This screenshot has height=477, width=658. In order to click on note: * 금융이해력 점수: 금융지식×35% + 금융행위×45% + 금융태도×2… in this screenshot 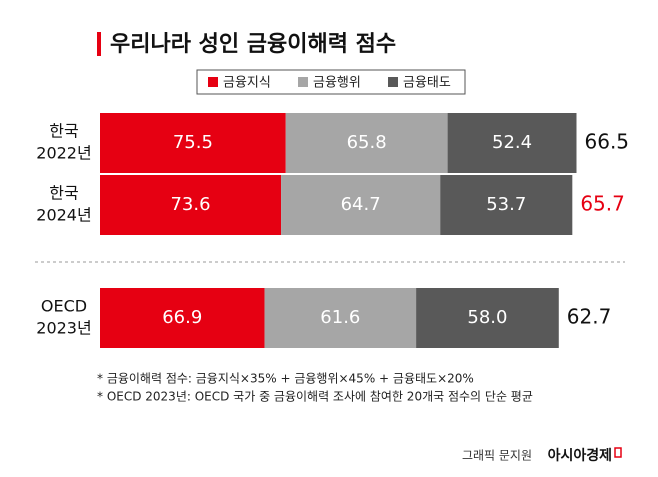, I will do `click(285, 378)`.